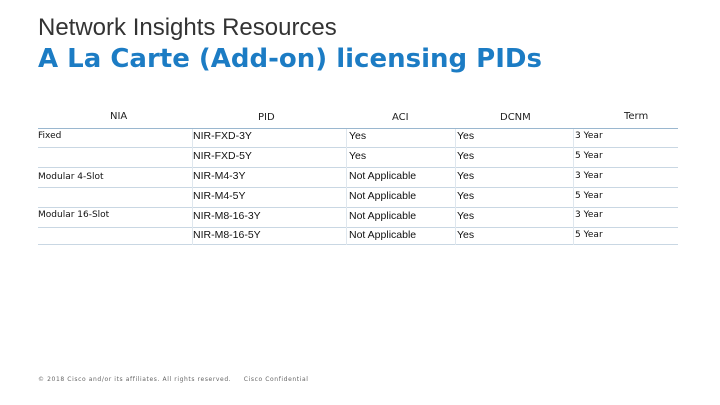  I want to click on cell-pid: NIR-M4-5Y, so click(219, 196).